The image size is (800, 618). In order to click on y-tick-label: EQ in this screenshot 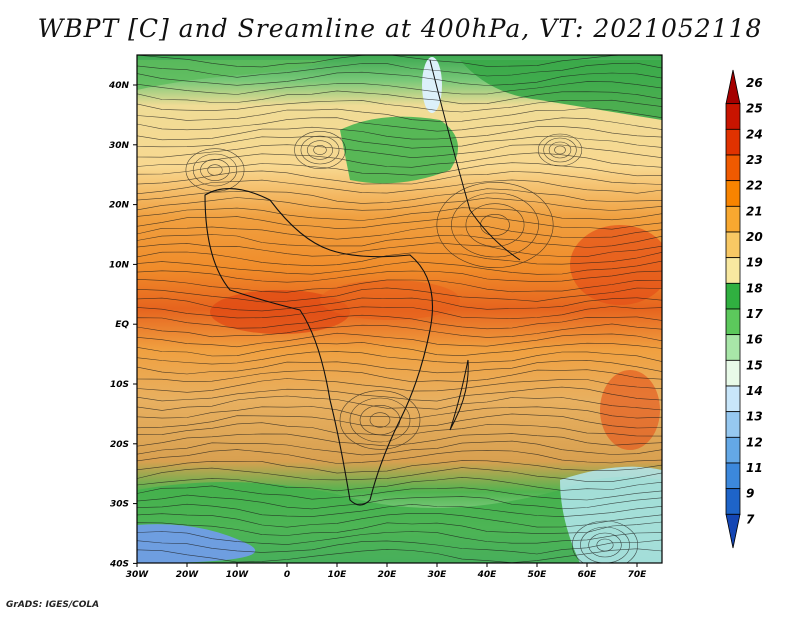, I will do `click(122, 325)`.